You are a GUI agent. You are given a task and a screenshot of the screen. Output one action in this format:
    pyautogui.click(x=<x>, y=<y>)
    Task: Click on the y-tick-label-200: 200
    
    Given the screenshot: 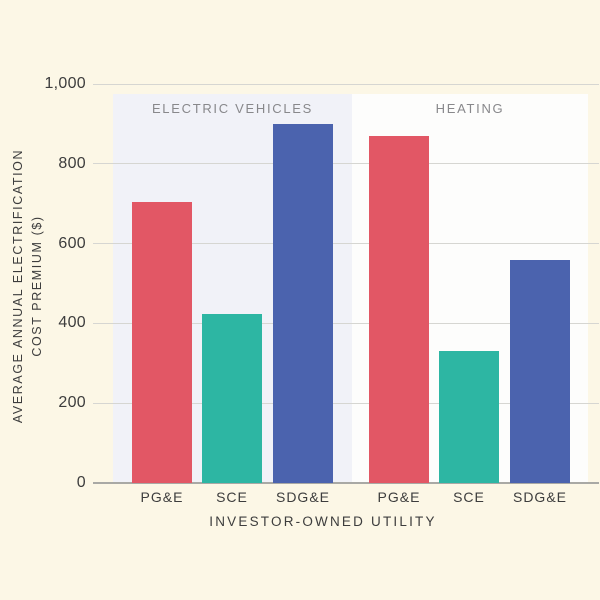 What is the action you would take?
    pyautogui.click(x=72, y=403)
    